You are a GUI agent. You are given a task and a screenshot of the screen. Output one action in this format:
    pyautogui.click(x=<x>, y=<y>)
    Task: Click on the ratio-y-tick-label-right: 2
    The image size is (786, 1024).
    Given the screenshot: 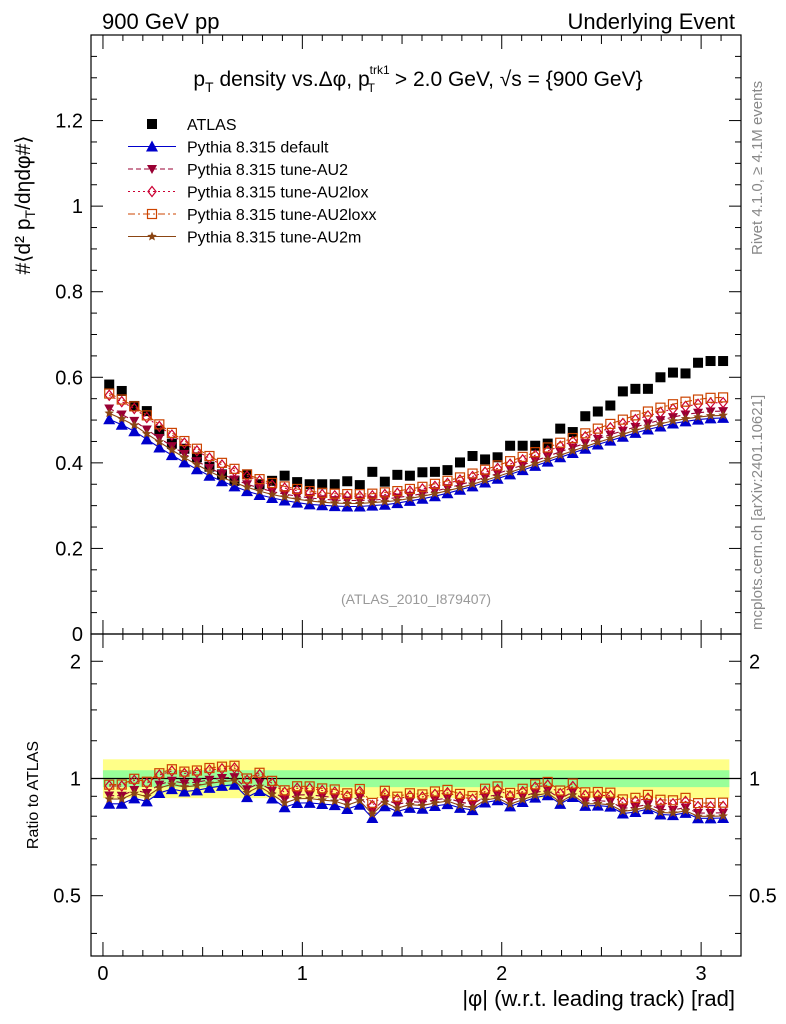 What is the action you would take?
    pyautogui.click(x=754, y=662)
    